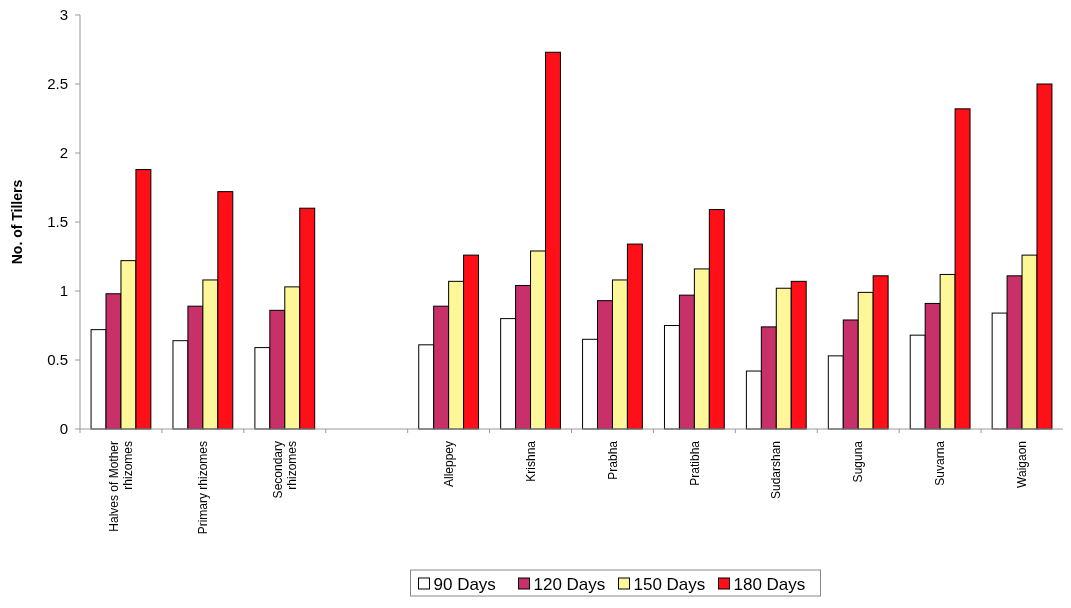 This screenshot has height=608, width=1071. I want to click on x-tick-label: Waigaon, so click(1022, 464).